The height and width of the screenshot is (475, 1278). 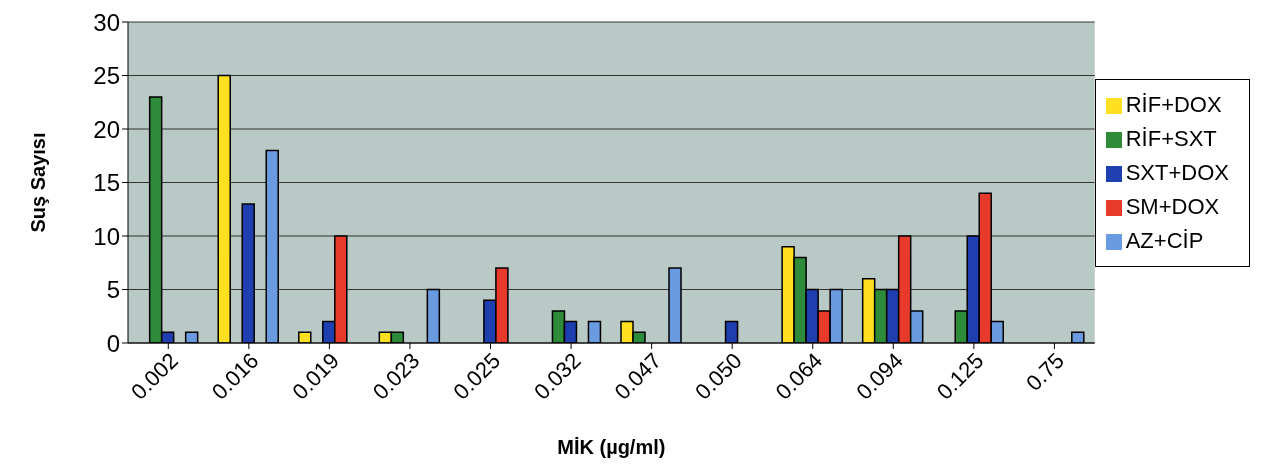 What do you see at coordinates (1173, 104) in the screenshot?
I see `legend-label: RİF+DOX` at bounding box center [1173, 104].